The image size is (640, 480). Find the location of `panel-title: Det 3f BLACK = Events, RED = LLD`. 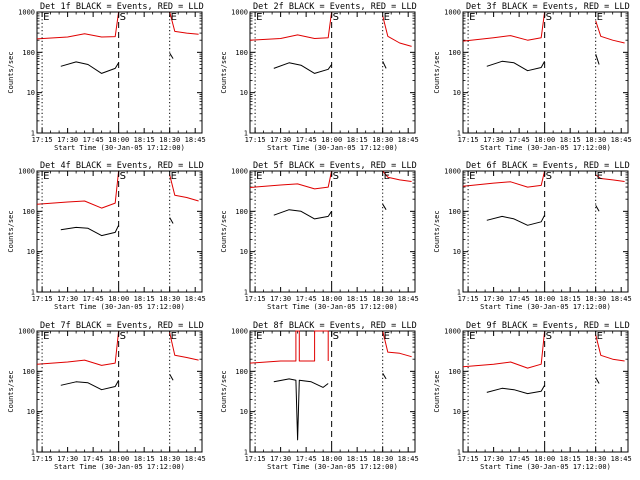

panel-title: Det 3f BLACK = Events, RED = LLD is located at coordinates (548, 7).